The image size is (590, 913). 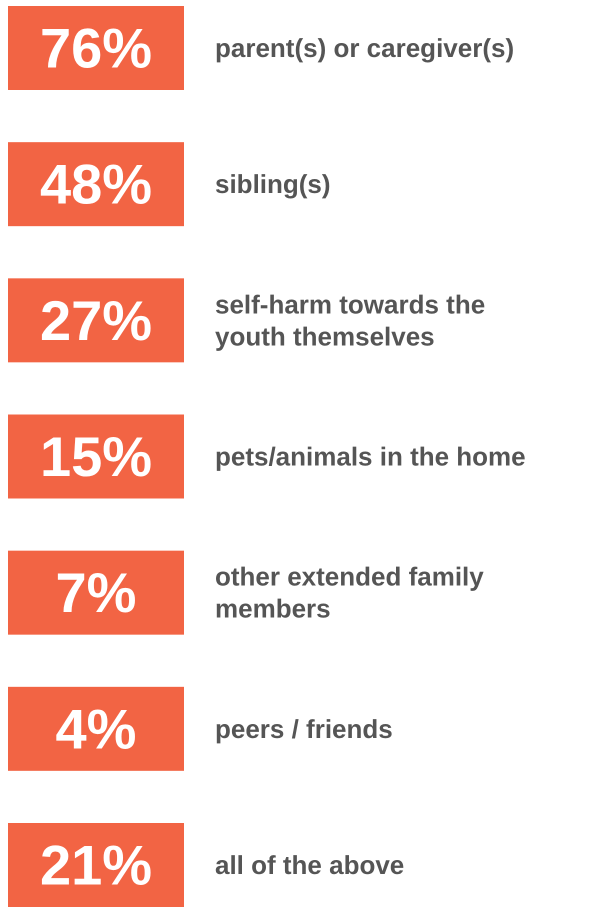 I want to click on data-label: 48%, so click(x=96, y=184).